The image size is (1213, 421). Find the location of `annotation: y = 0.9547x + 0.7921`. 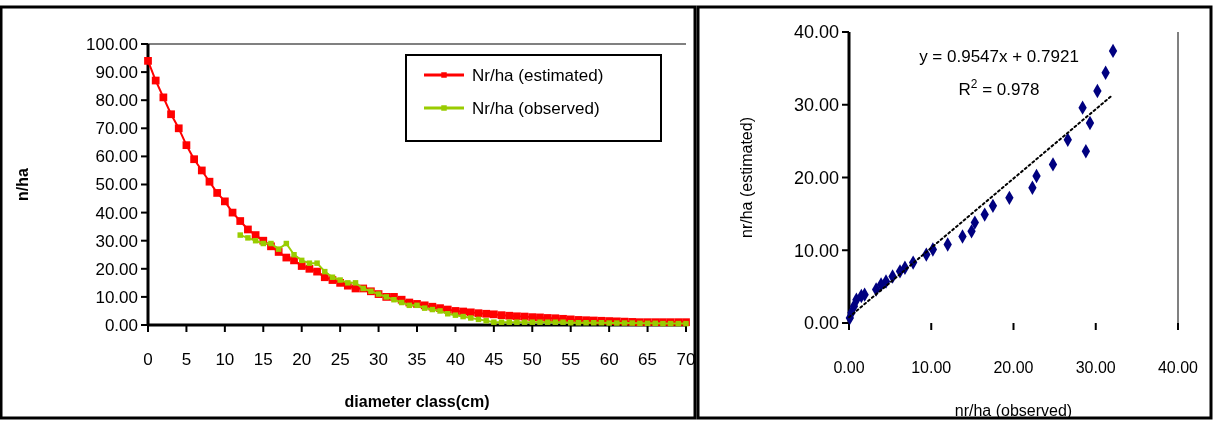

annotation: y = 0.9547x + 0.7921 is located at coordinates (999, 56).